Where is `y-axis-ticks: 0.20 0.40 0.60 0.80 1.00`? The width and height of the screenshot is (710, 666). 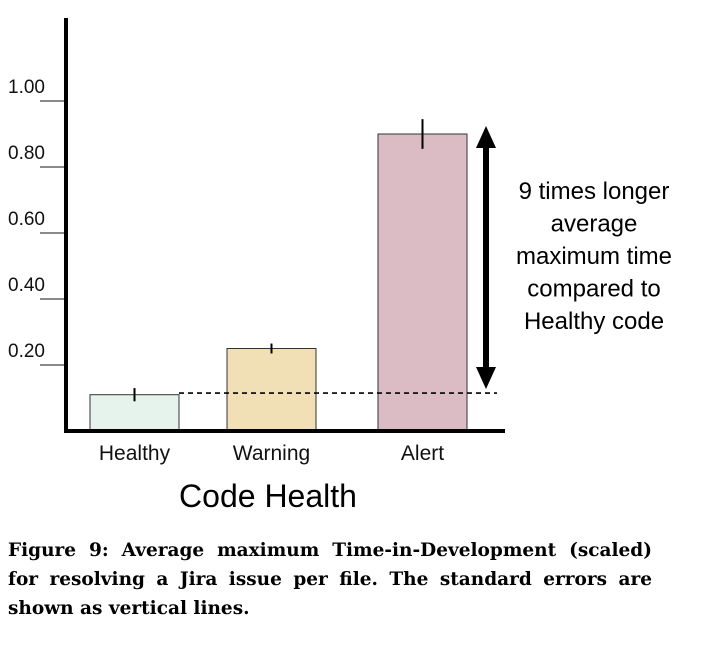 y-axis-ticks: 0.20 0.40 0.60 0.80 1.00 is located at coordinates (37, 221).